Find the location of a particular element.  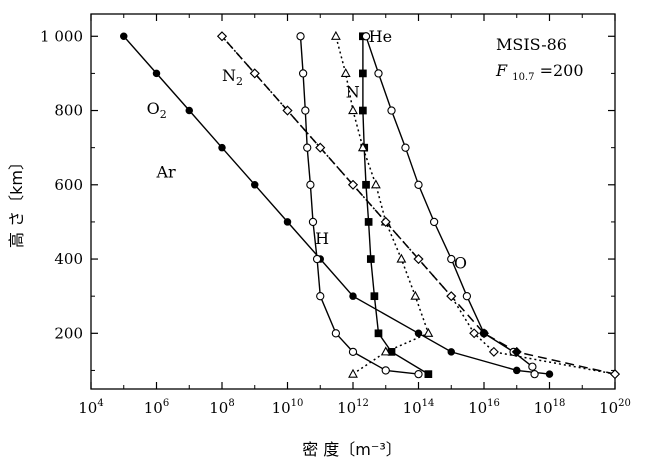

series-label-main: He is located at coordinates (380, 36).